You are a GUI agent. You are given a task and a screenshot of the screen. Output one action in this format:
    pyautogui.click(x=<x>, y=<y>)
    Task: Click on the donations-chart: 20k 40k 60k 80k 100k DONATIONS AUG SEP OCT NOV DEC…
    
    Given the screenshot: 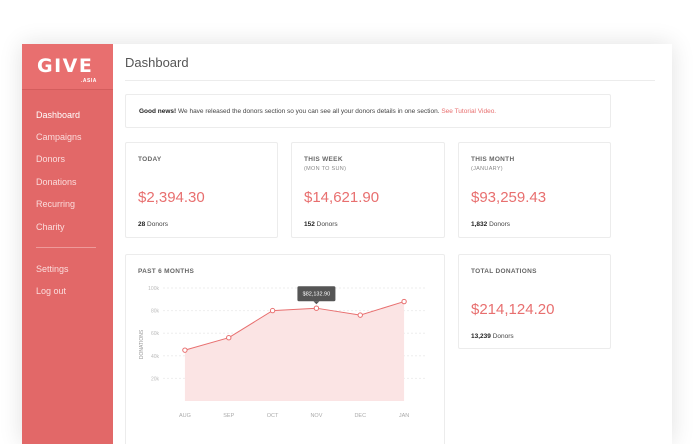 What is the action you would take?
    pyautogui.click(x=282, y=352)
    